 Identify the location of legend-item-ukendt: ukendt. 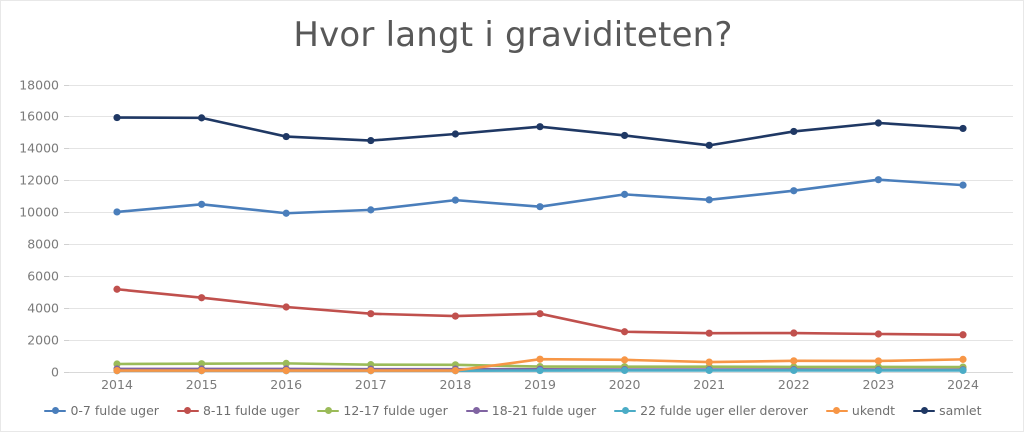
(860, 410).